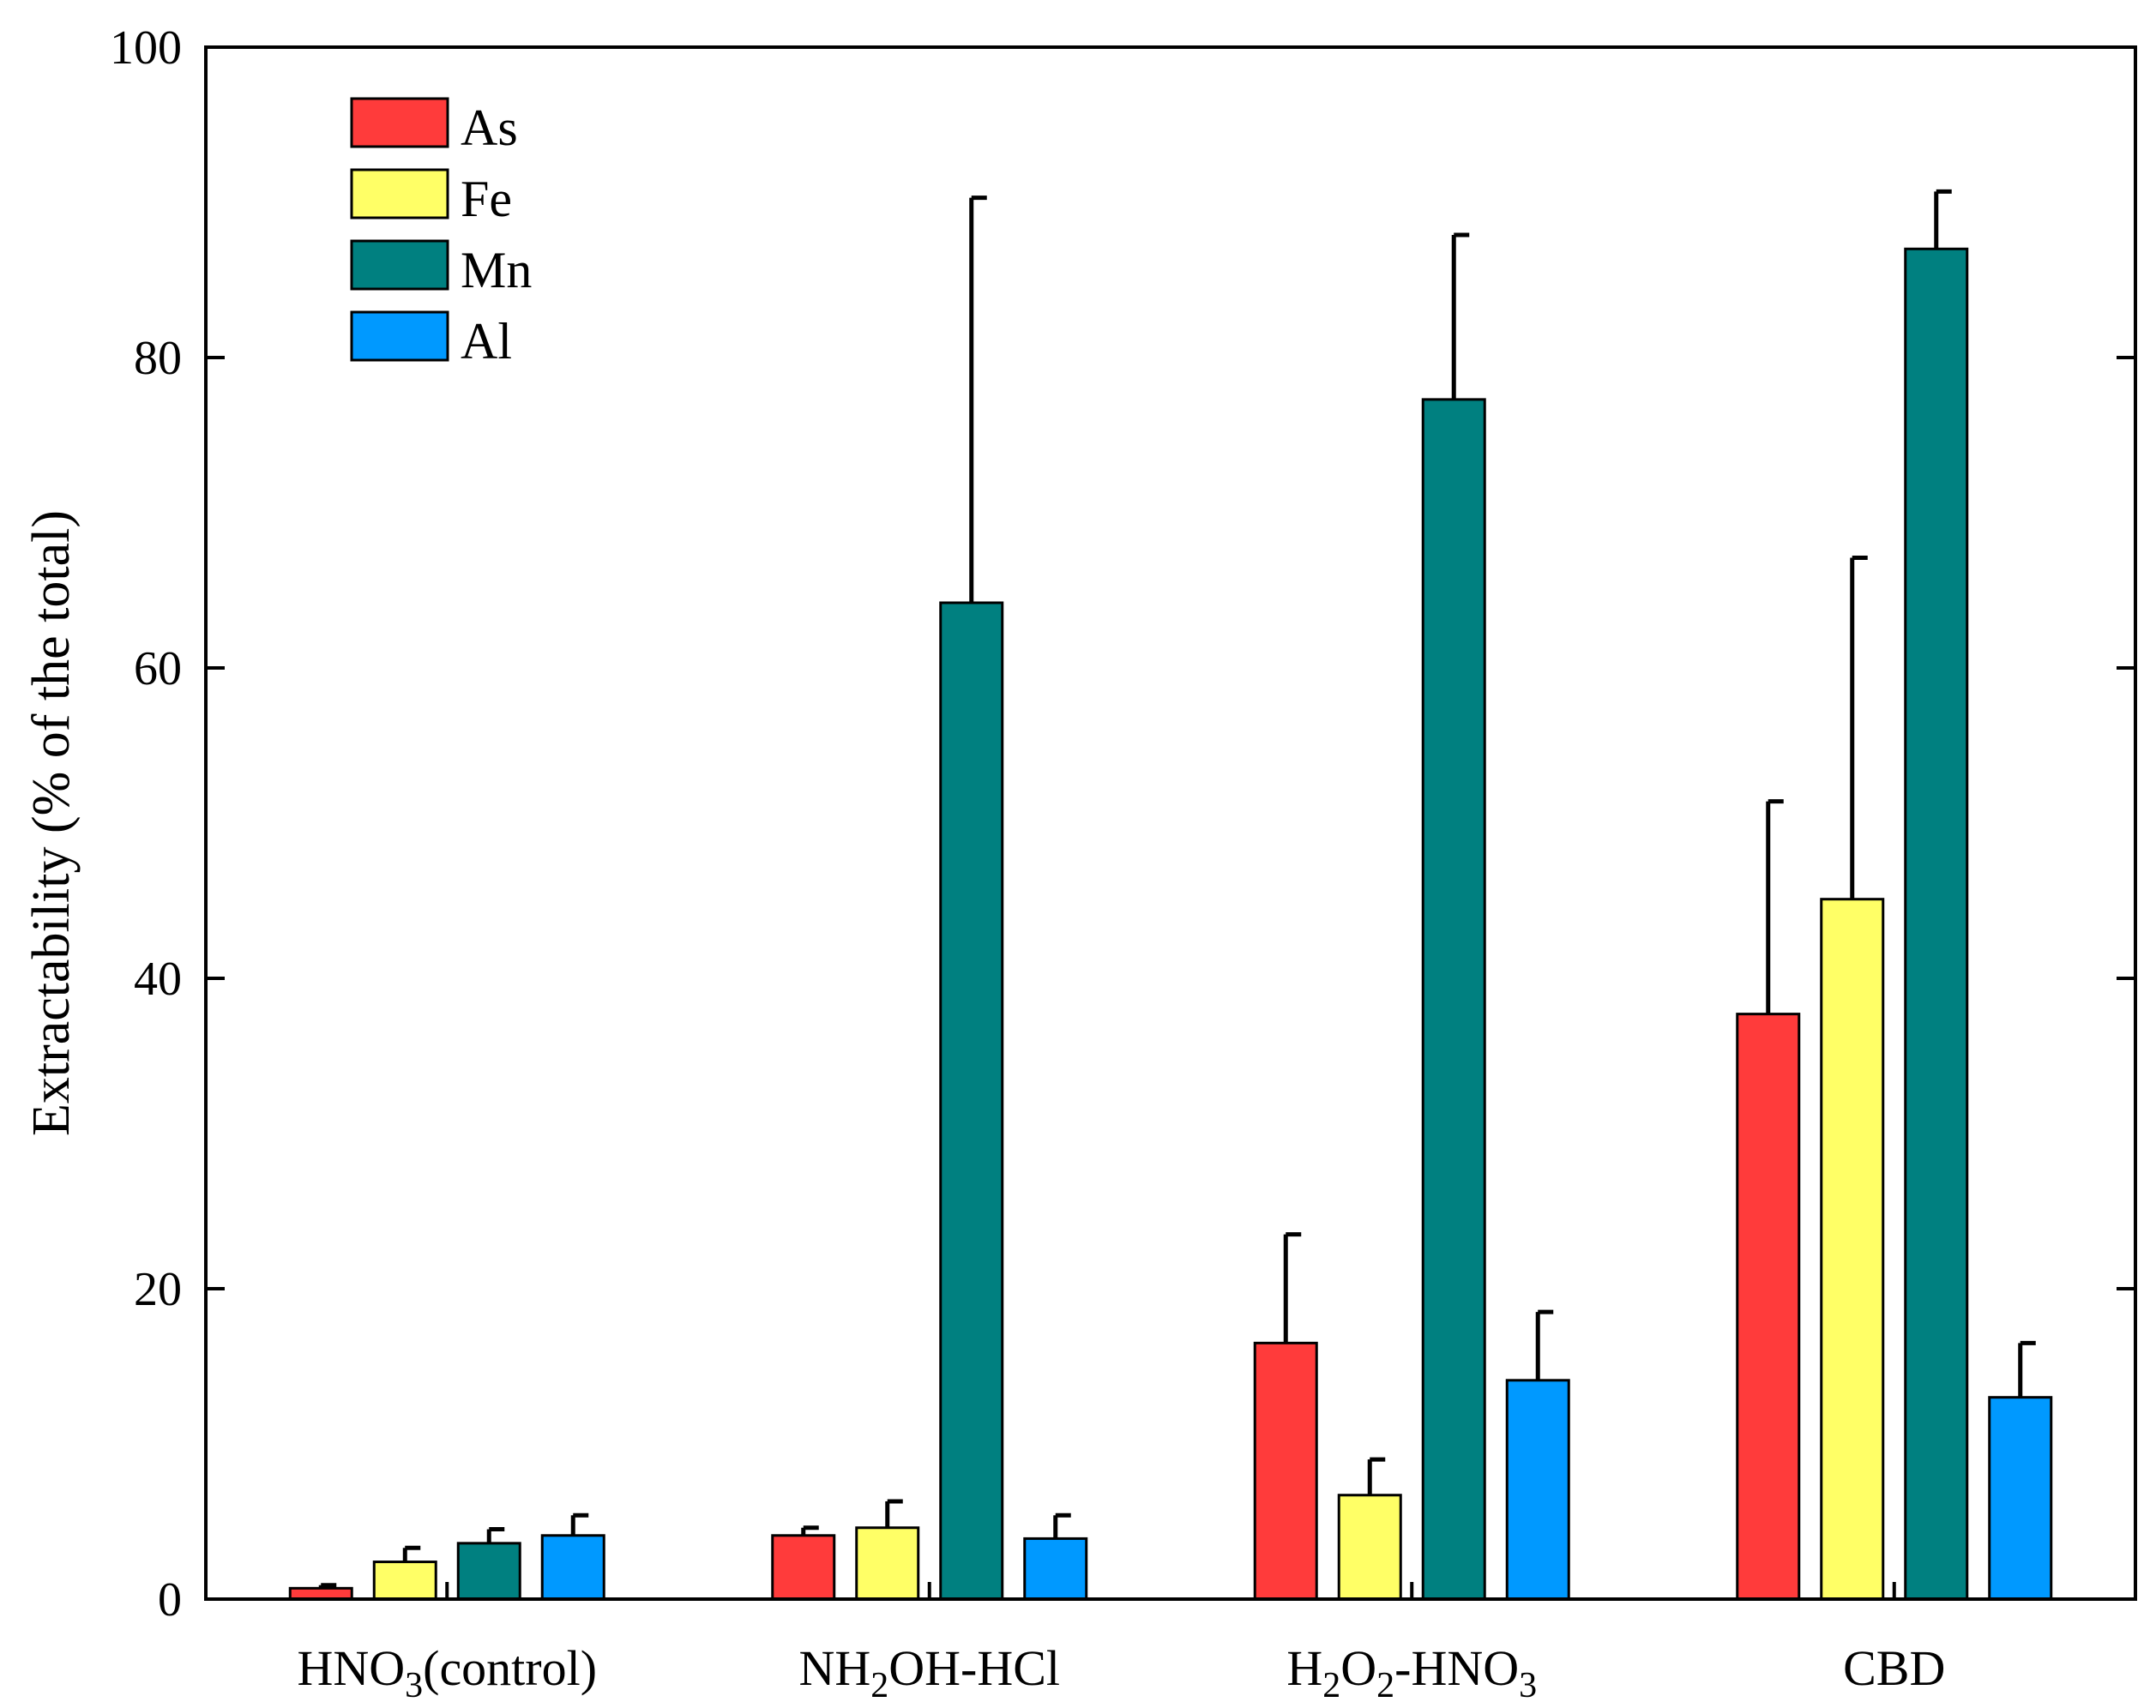  What do you see at coordinates (399, 336) in the screenshot?
I see `legend-swatch-al` at bounding box center [399, 336].